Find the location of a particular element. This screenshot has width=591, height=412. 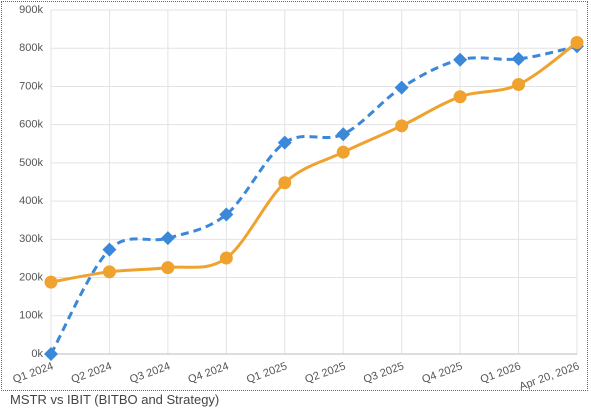

x-tick-label: Q1 2024 is located at coordinates (33, 373).